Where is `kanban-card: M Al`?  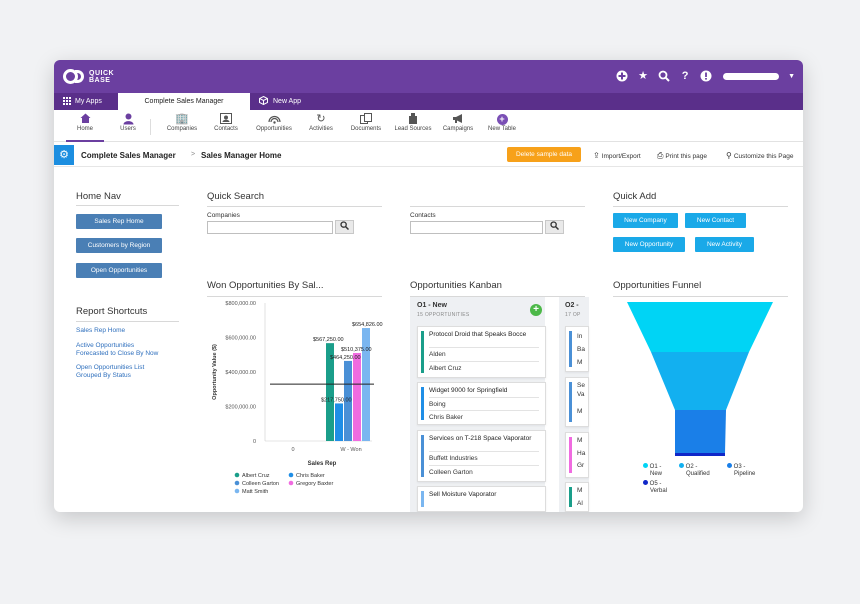 kanban-card: M Al is located at coordinates (577, 497).